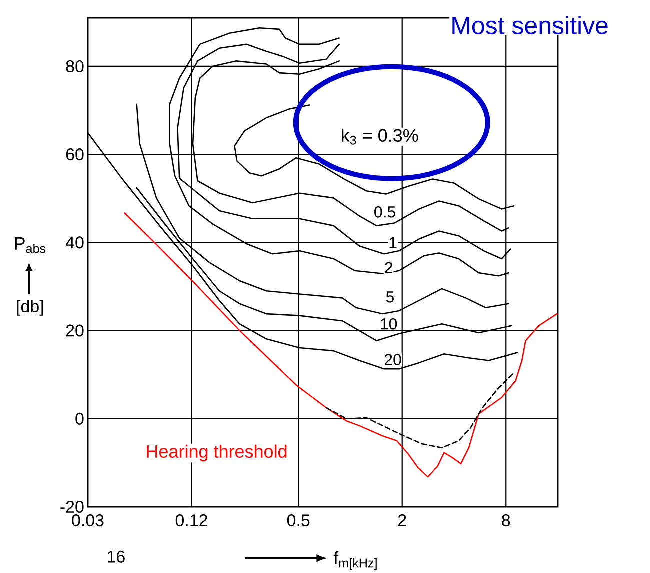  I want to click on y-tick-label: 60, so click(75, 154).